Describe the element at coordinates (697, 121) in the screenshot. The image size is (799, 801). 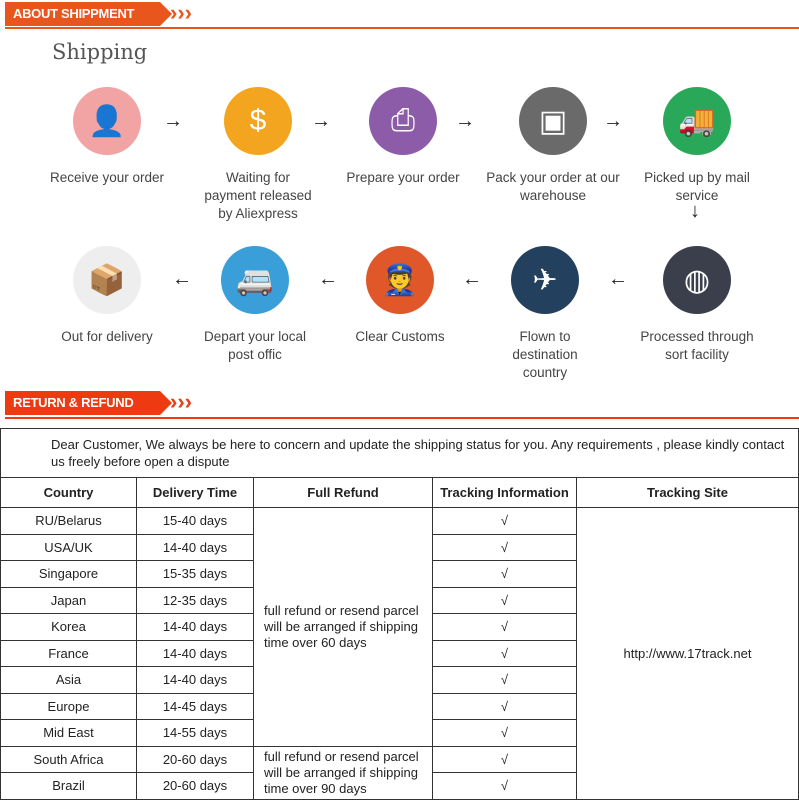
I see `truck-icon: 🚚` at that location.